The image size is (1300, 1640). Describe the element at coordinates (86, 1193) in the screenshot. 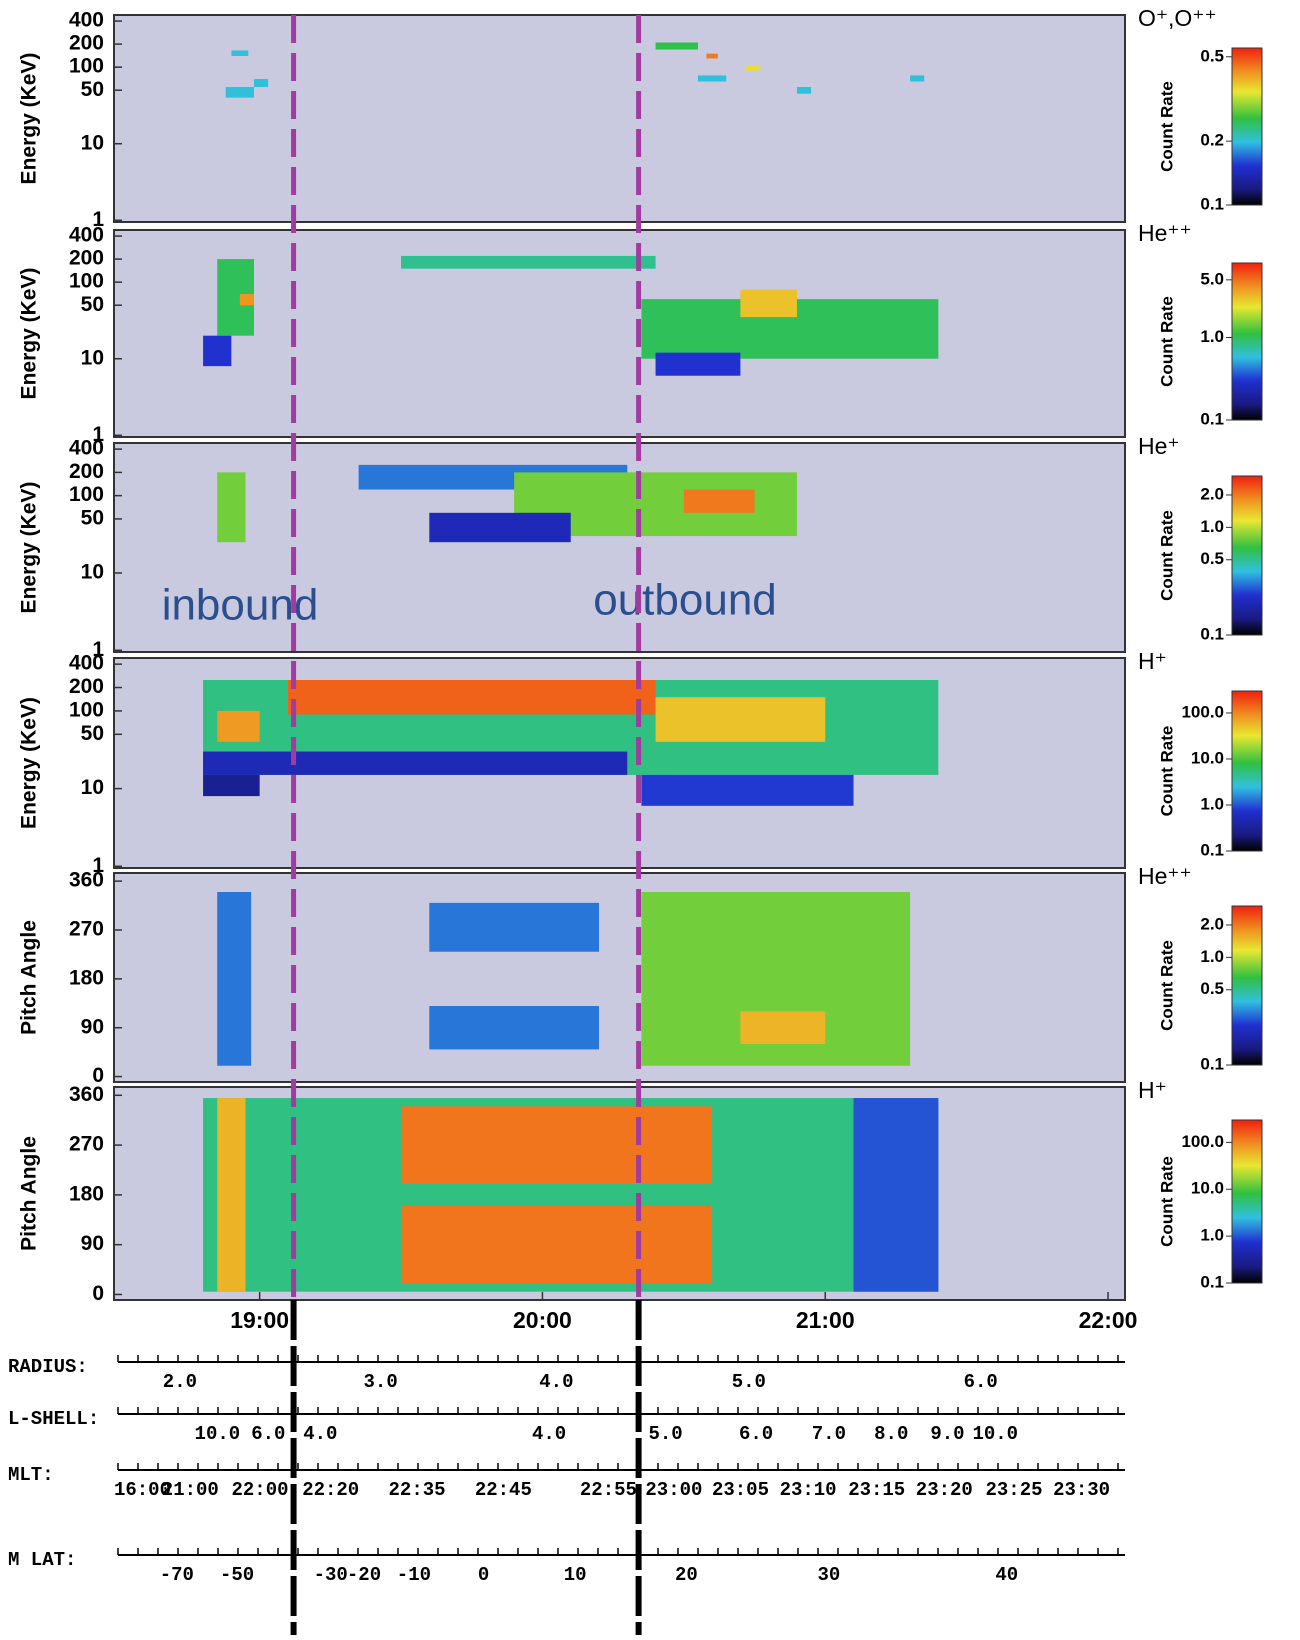

I see `y-tick-label: 180` at that location.